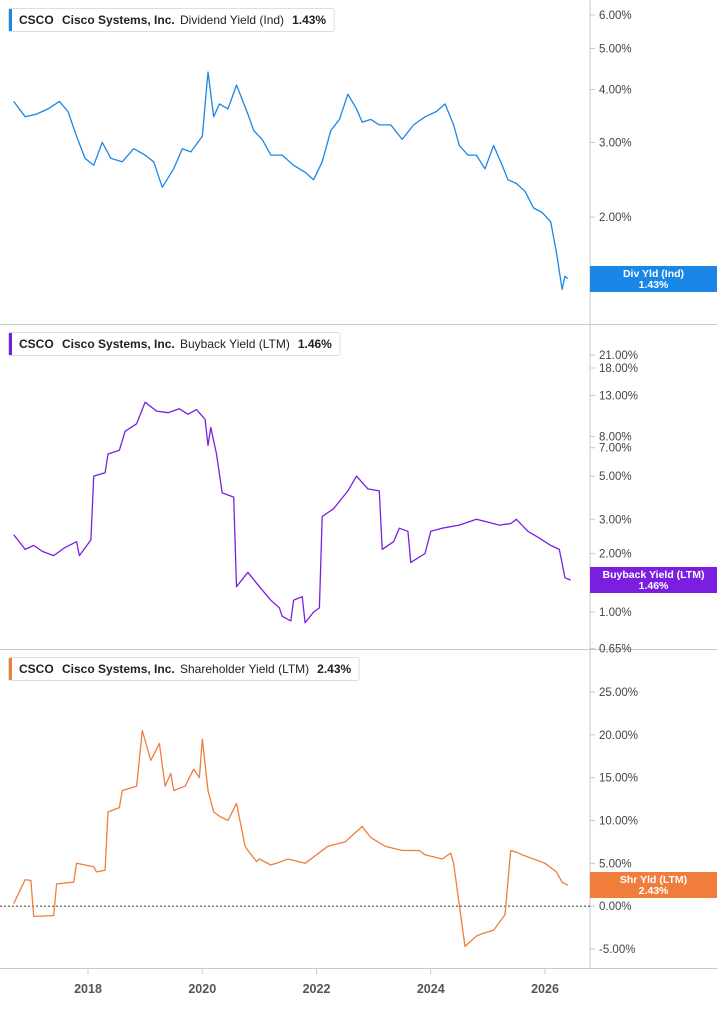 The image size is (717, 1010). What do you see at coordinates (618, 396) in the screenshot?
I see `y-tick-label: 13.00%` at bounding box center [618, 396].